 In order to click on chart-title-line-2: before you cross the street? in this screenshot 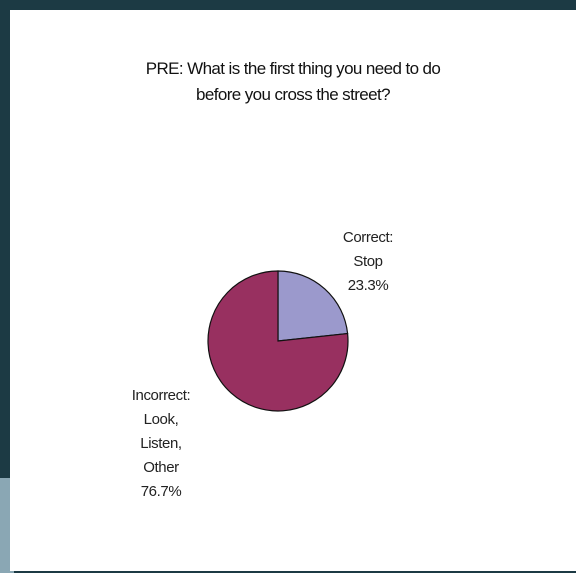, I will do `click(293, 94)`.